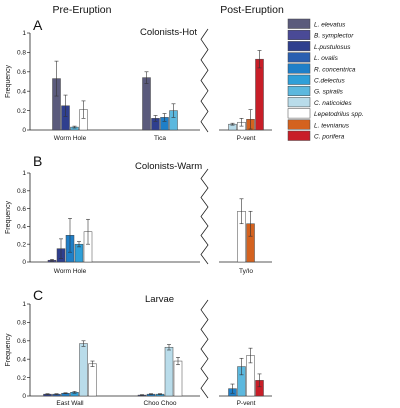 This screenshot has height=408, width=400. What do you see at coordinates (160, 138) in the screenshot?
I see `site-label-tica: Tica` at bounding box center [160, 138].